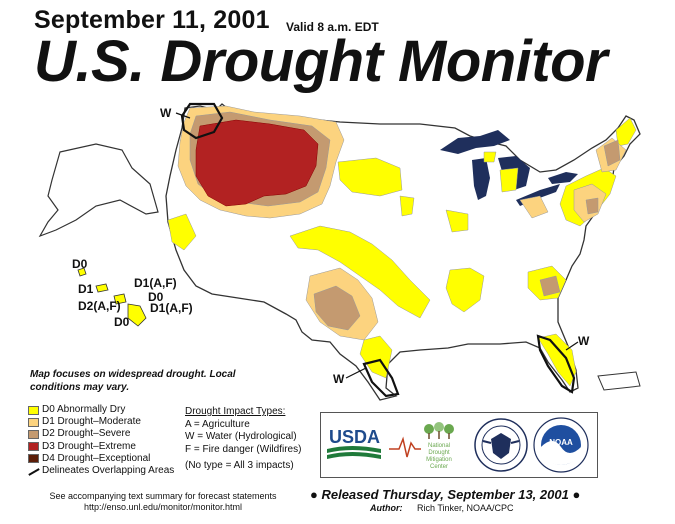  I want to click on puerto-rico, so click(619, 381).